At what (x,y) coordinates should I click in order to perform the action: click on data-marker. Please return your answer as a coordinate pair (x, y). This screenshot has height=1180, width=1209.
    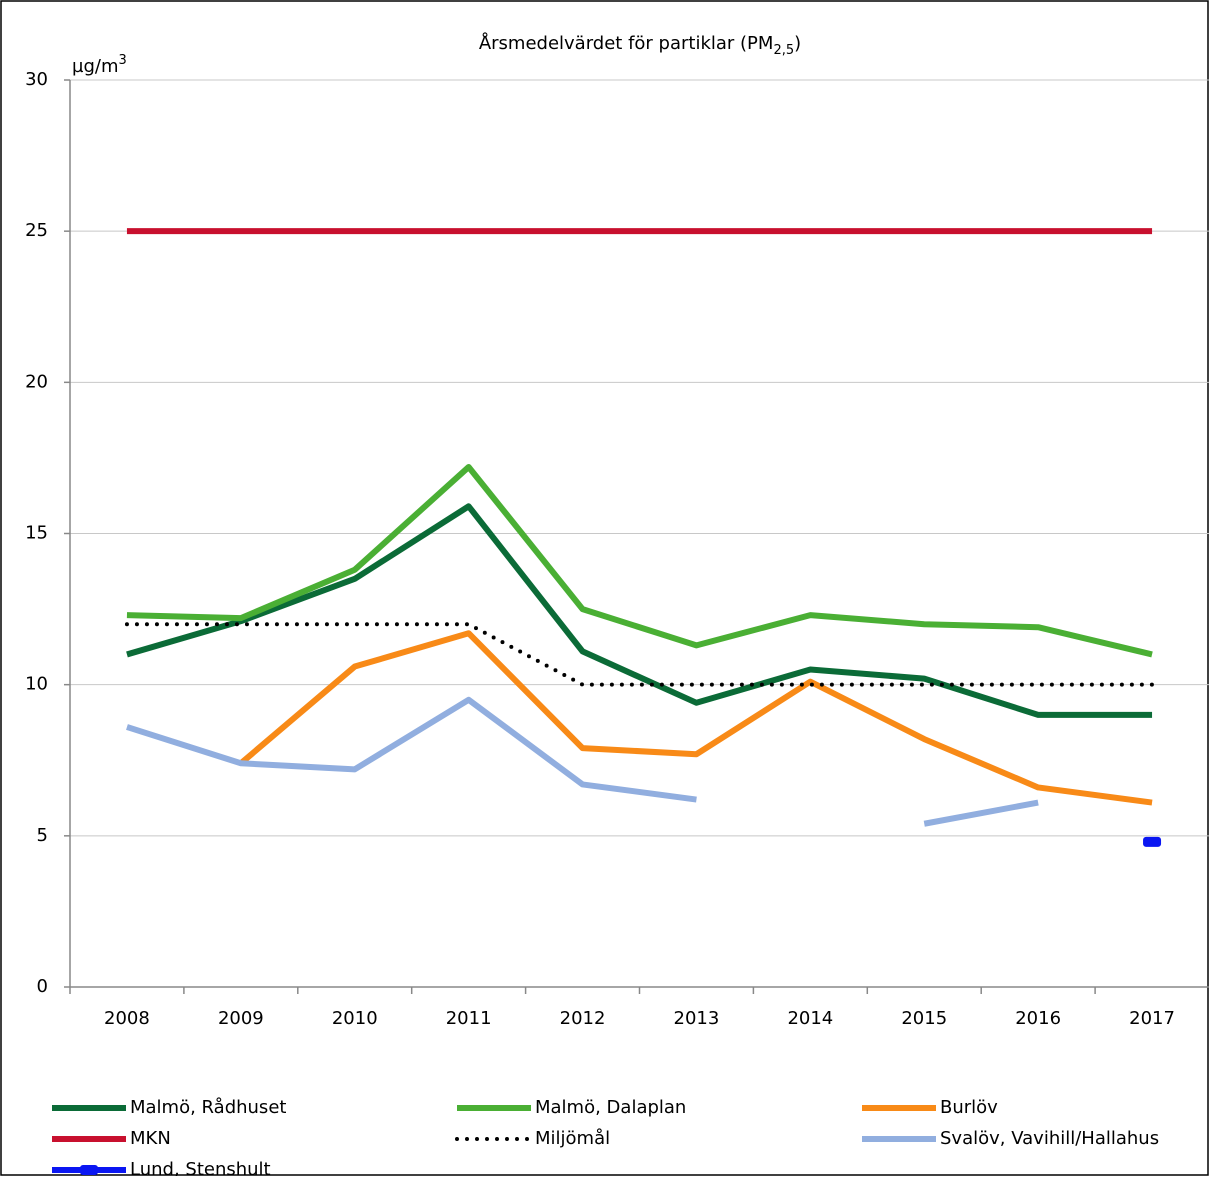
    Looking at the image, I should click on (1152, 841).